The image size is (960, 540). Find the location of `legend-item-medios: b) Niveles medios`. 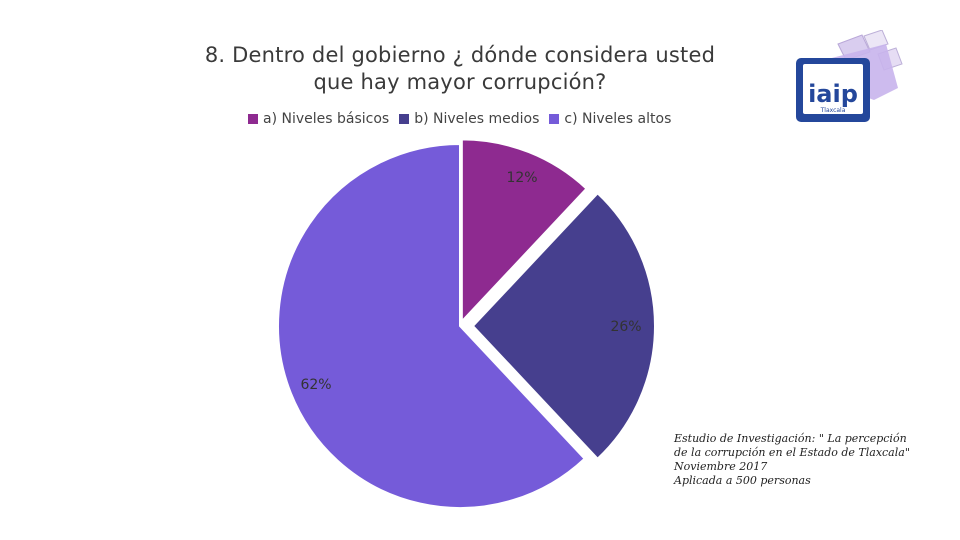

legend-item-medios: b) Niveles medios is located at coordinates (469, 119).